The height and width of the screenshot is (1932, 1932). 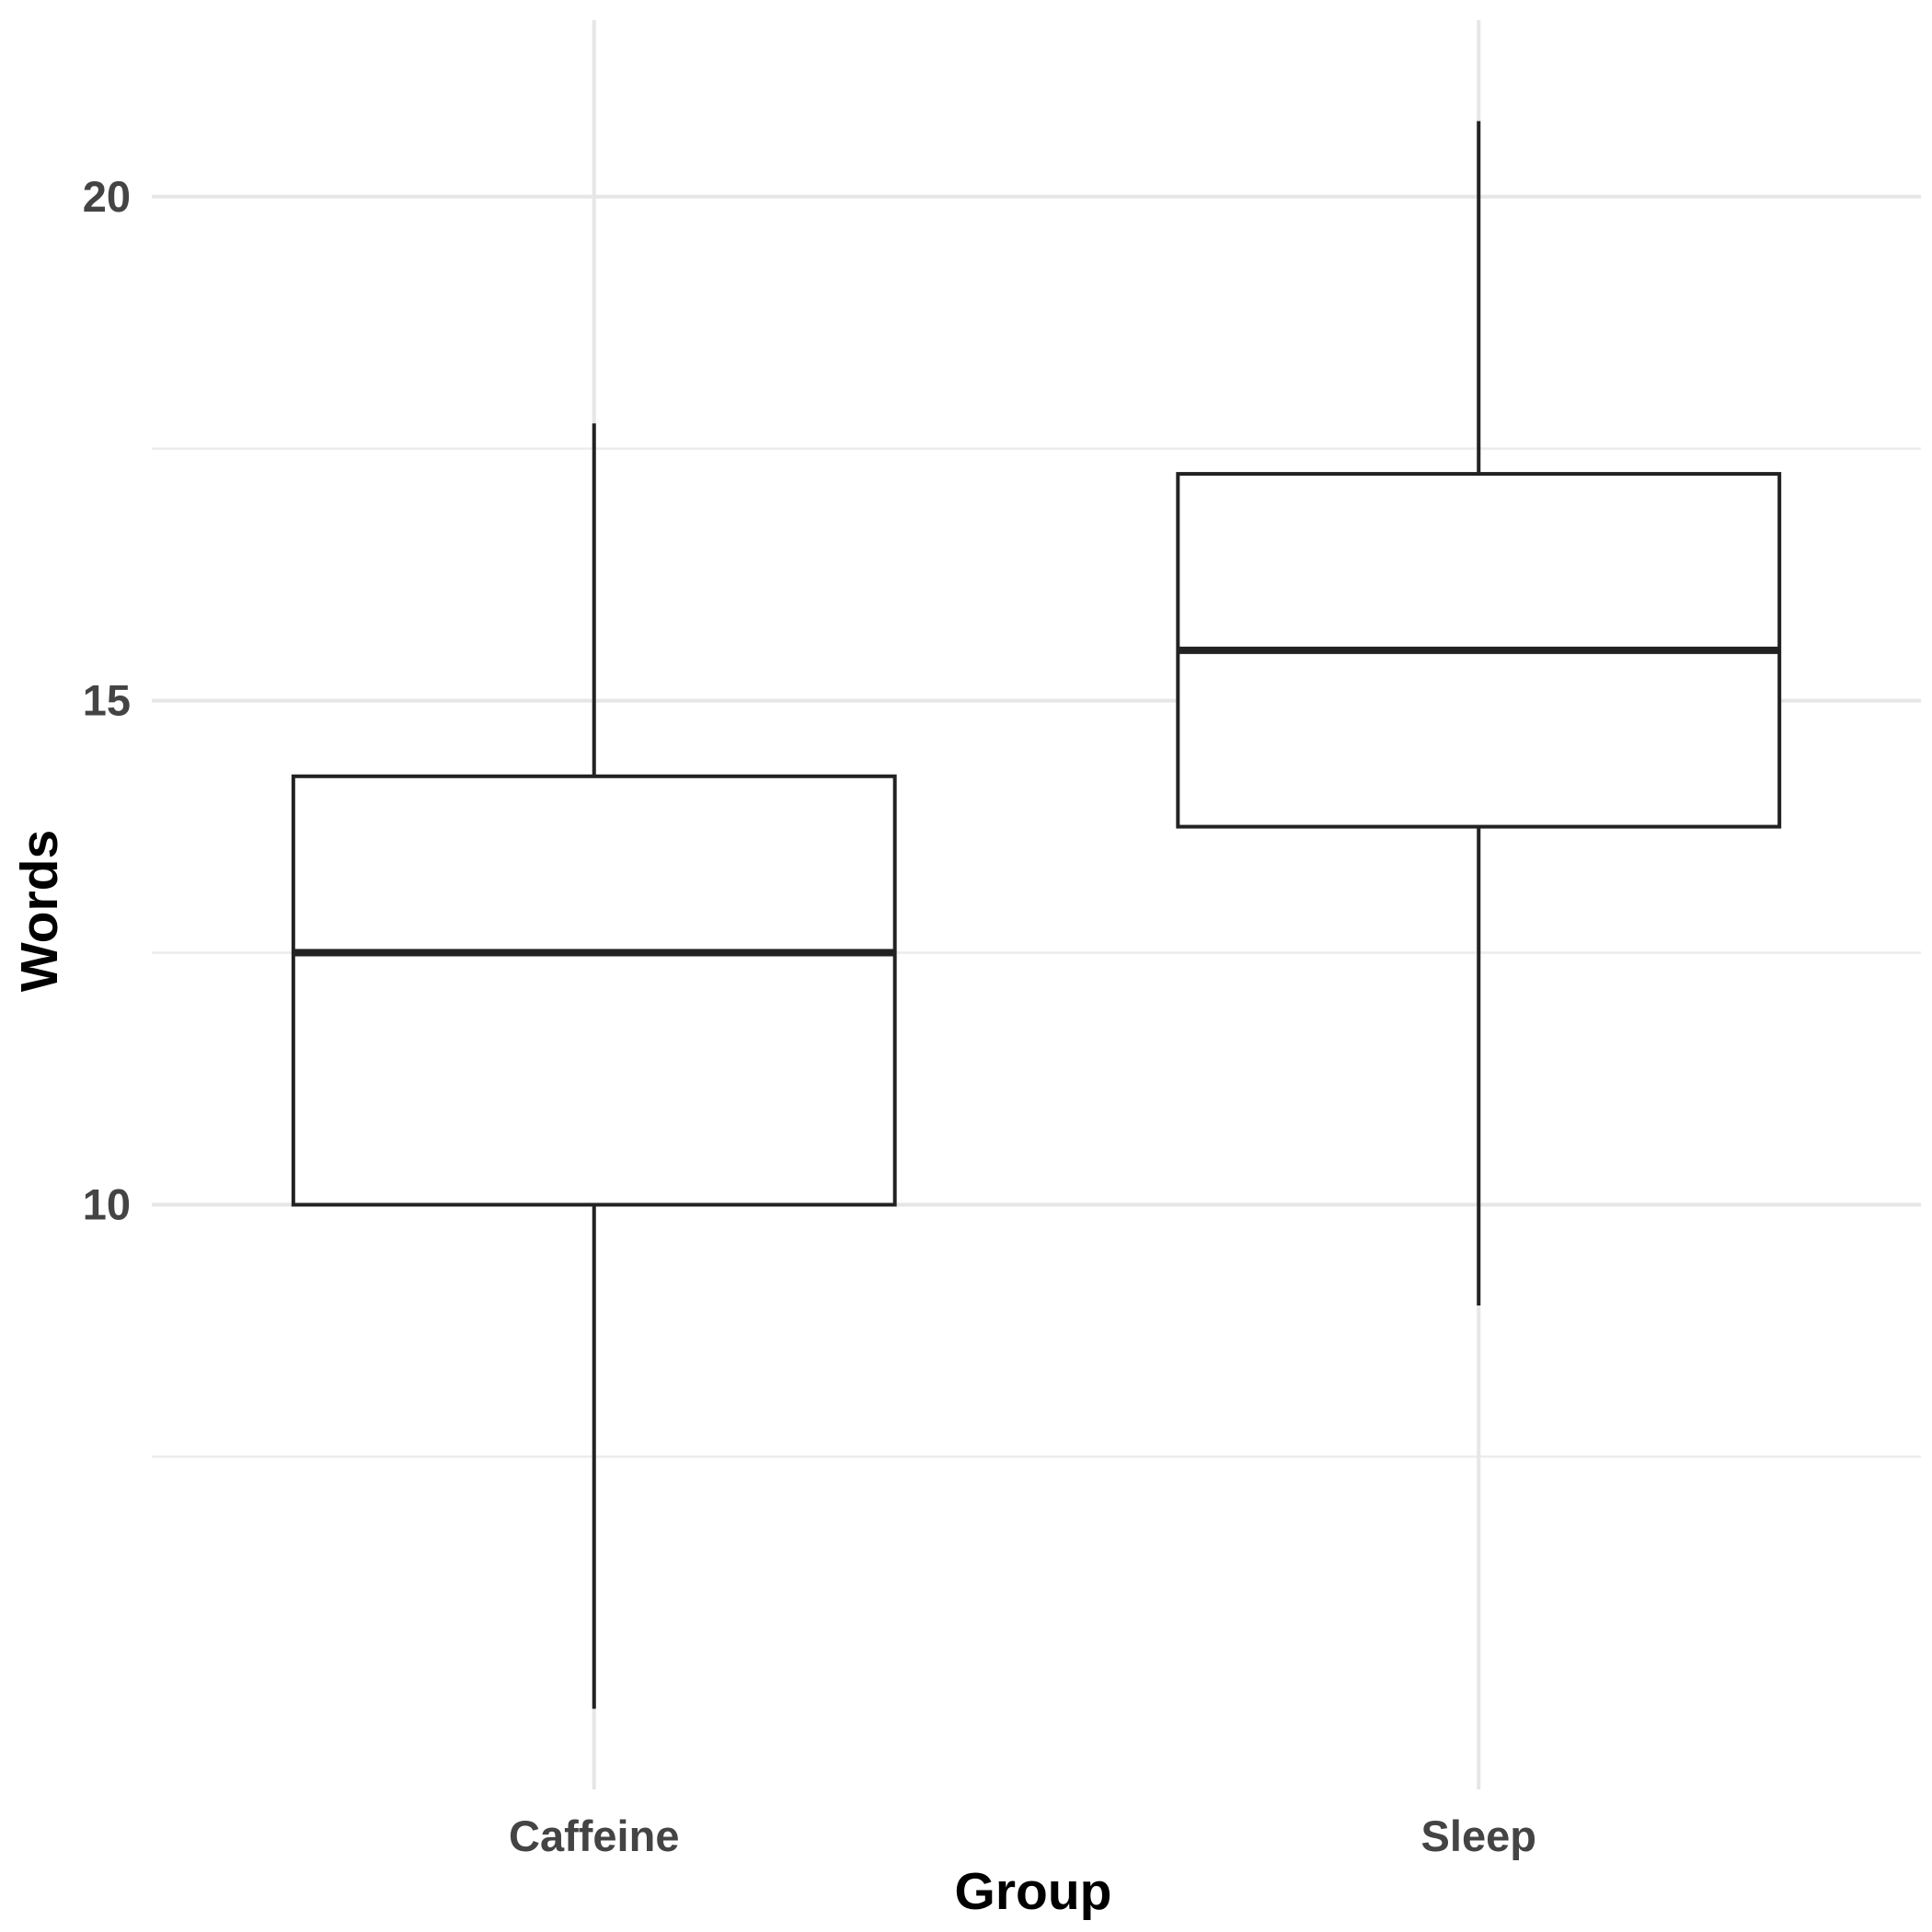 I want to click on iqr-box, so click(x=594, y=991).